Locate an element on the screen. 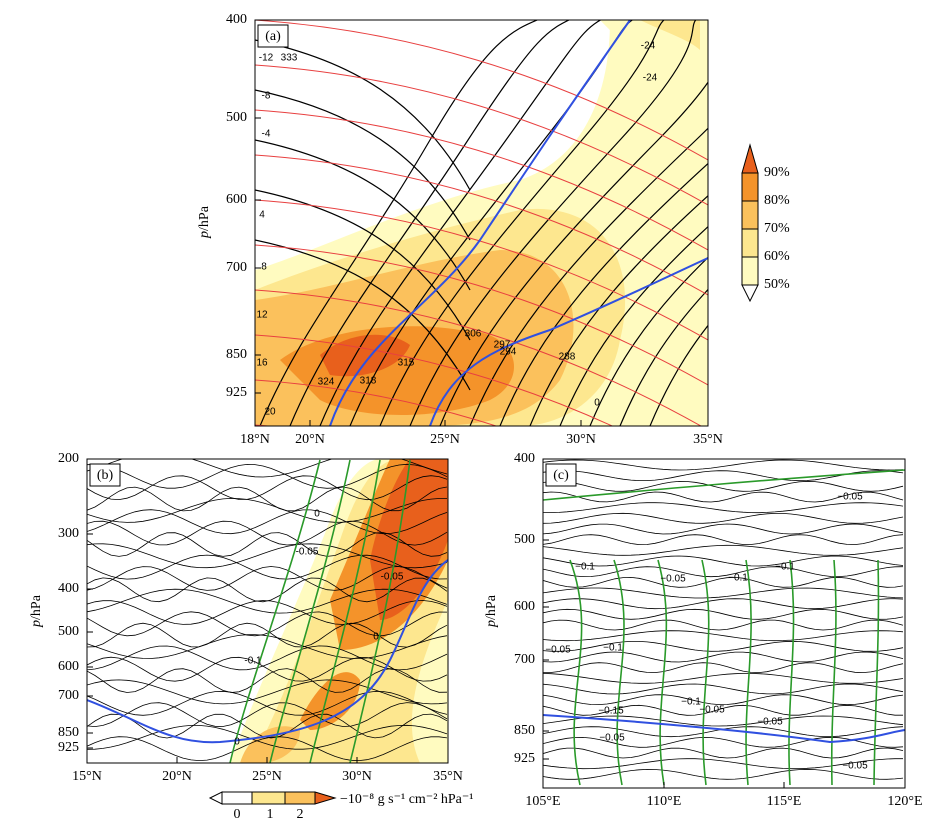  panel-label-box is located at coordinates (273, 36).